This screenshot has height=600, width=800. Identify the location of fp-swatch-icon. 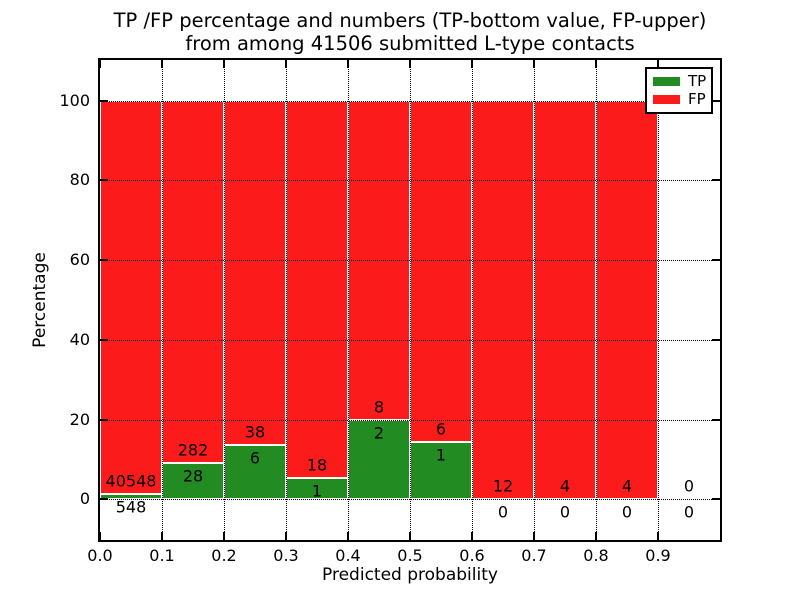
(666, 100).